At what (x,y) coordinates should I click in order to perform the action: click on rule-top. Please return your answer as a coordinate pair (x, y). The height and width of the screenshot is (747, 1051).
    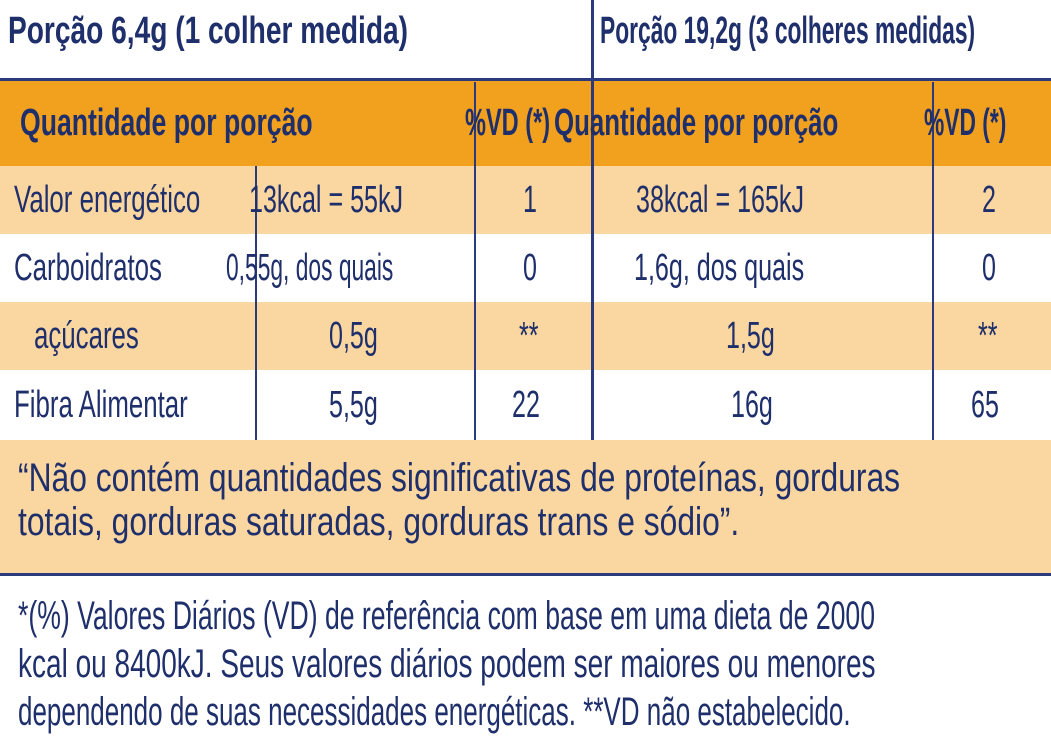
    Looking at the image, I should click on (525, 79).